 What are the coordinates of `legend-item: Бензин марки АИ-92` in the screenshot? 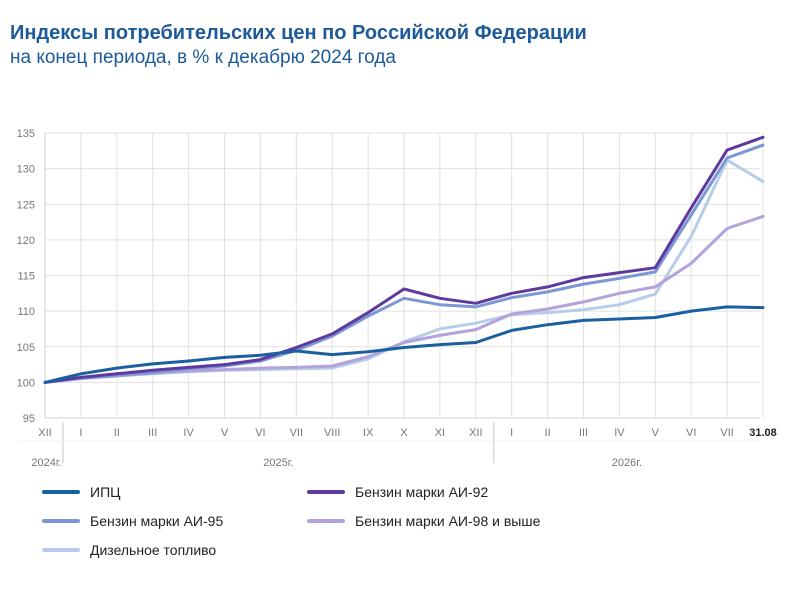 It's located at (397, 492).